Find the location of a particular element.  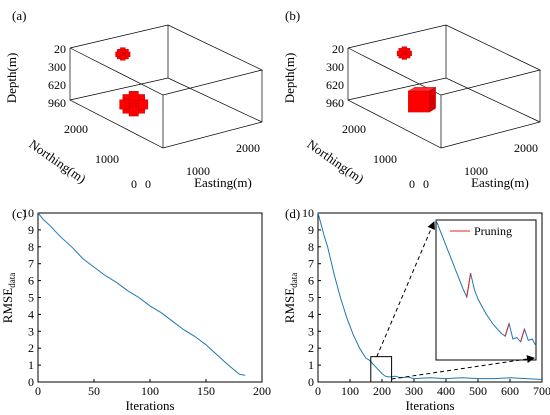

xtick-label: 200 is located at coordinates (382, 391).